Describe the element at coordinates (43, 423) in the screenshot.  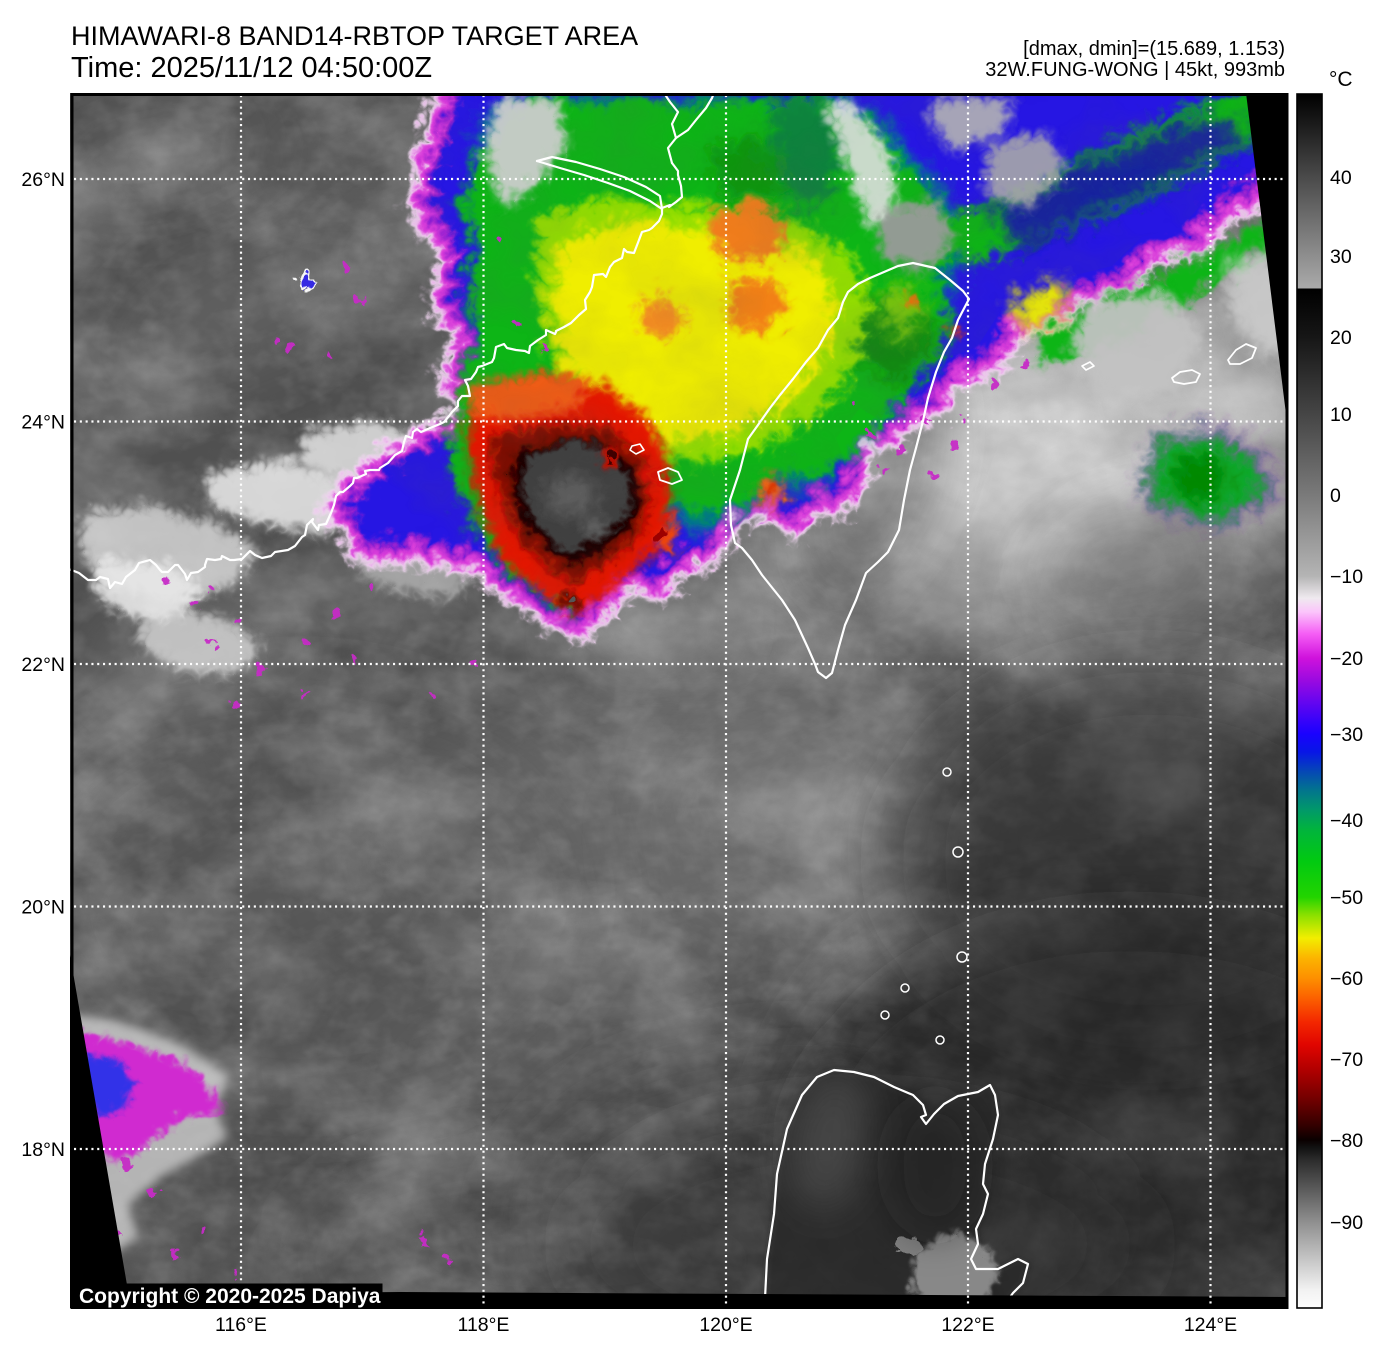
I see `svg-text: 24°N` at that location.